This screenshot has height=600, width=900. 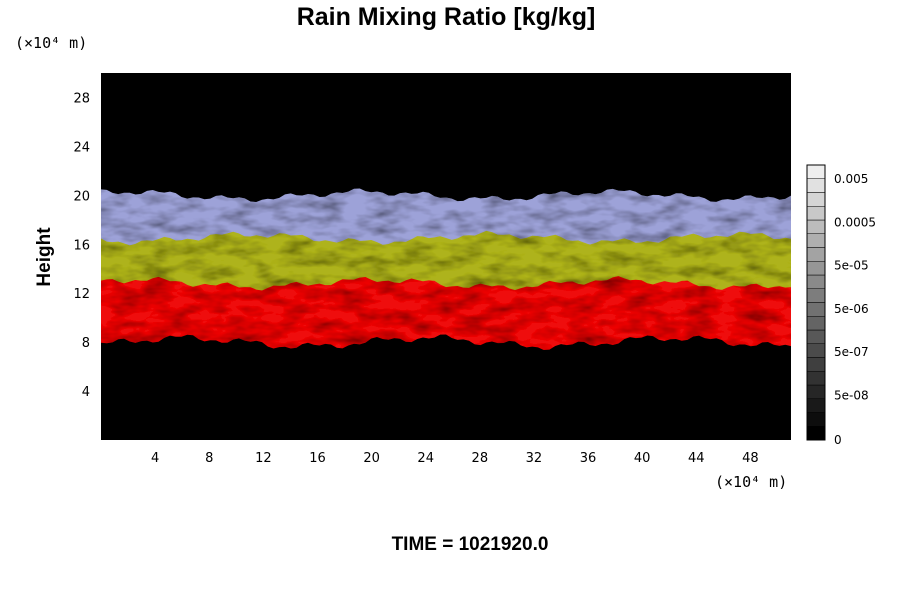 I want to click on y-tick-label: 16, so click(x=81, y=245).